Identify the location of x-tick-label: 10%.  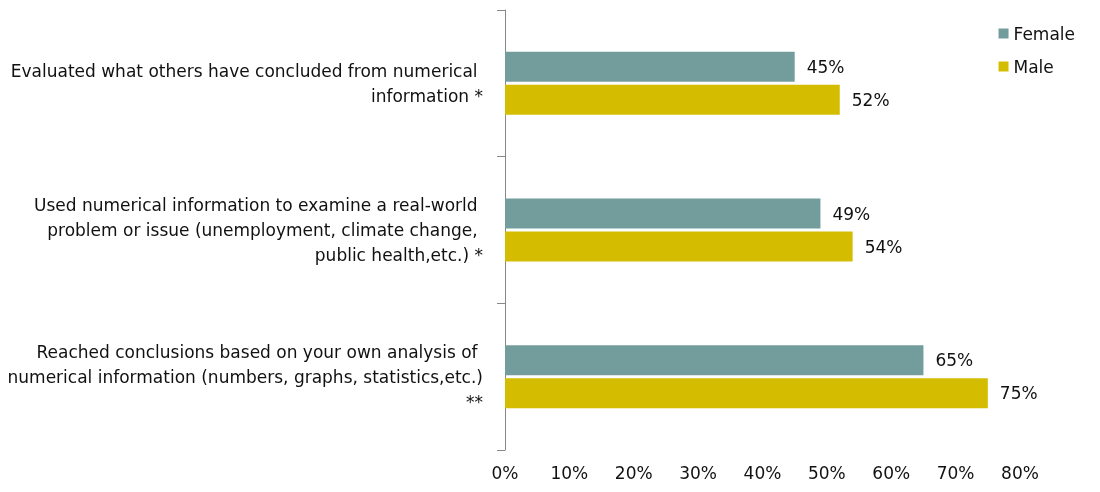
(569, 472).